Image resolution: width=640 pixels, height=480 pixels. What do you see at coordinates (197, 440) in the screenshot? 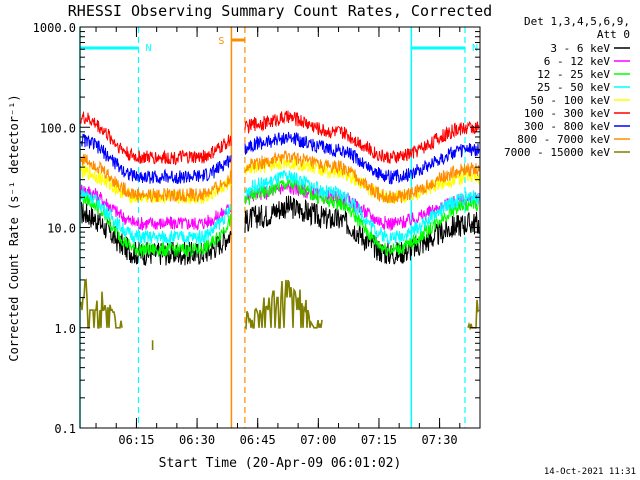
I see `x-tick-label: 06:30` at bounding box center [197, 440].